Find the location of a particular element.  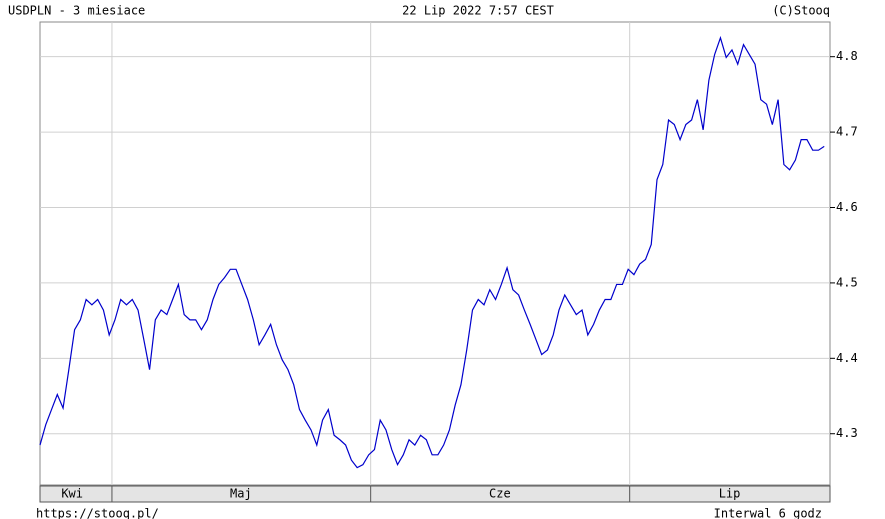

y-tick-label: 4.7 is located at coordinates (847, 132).